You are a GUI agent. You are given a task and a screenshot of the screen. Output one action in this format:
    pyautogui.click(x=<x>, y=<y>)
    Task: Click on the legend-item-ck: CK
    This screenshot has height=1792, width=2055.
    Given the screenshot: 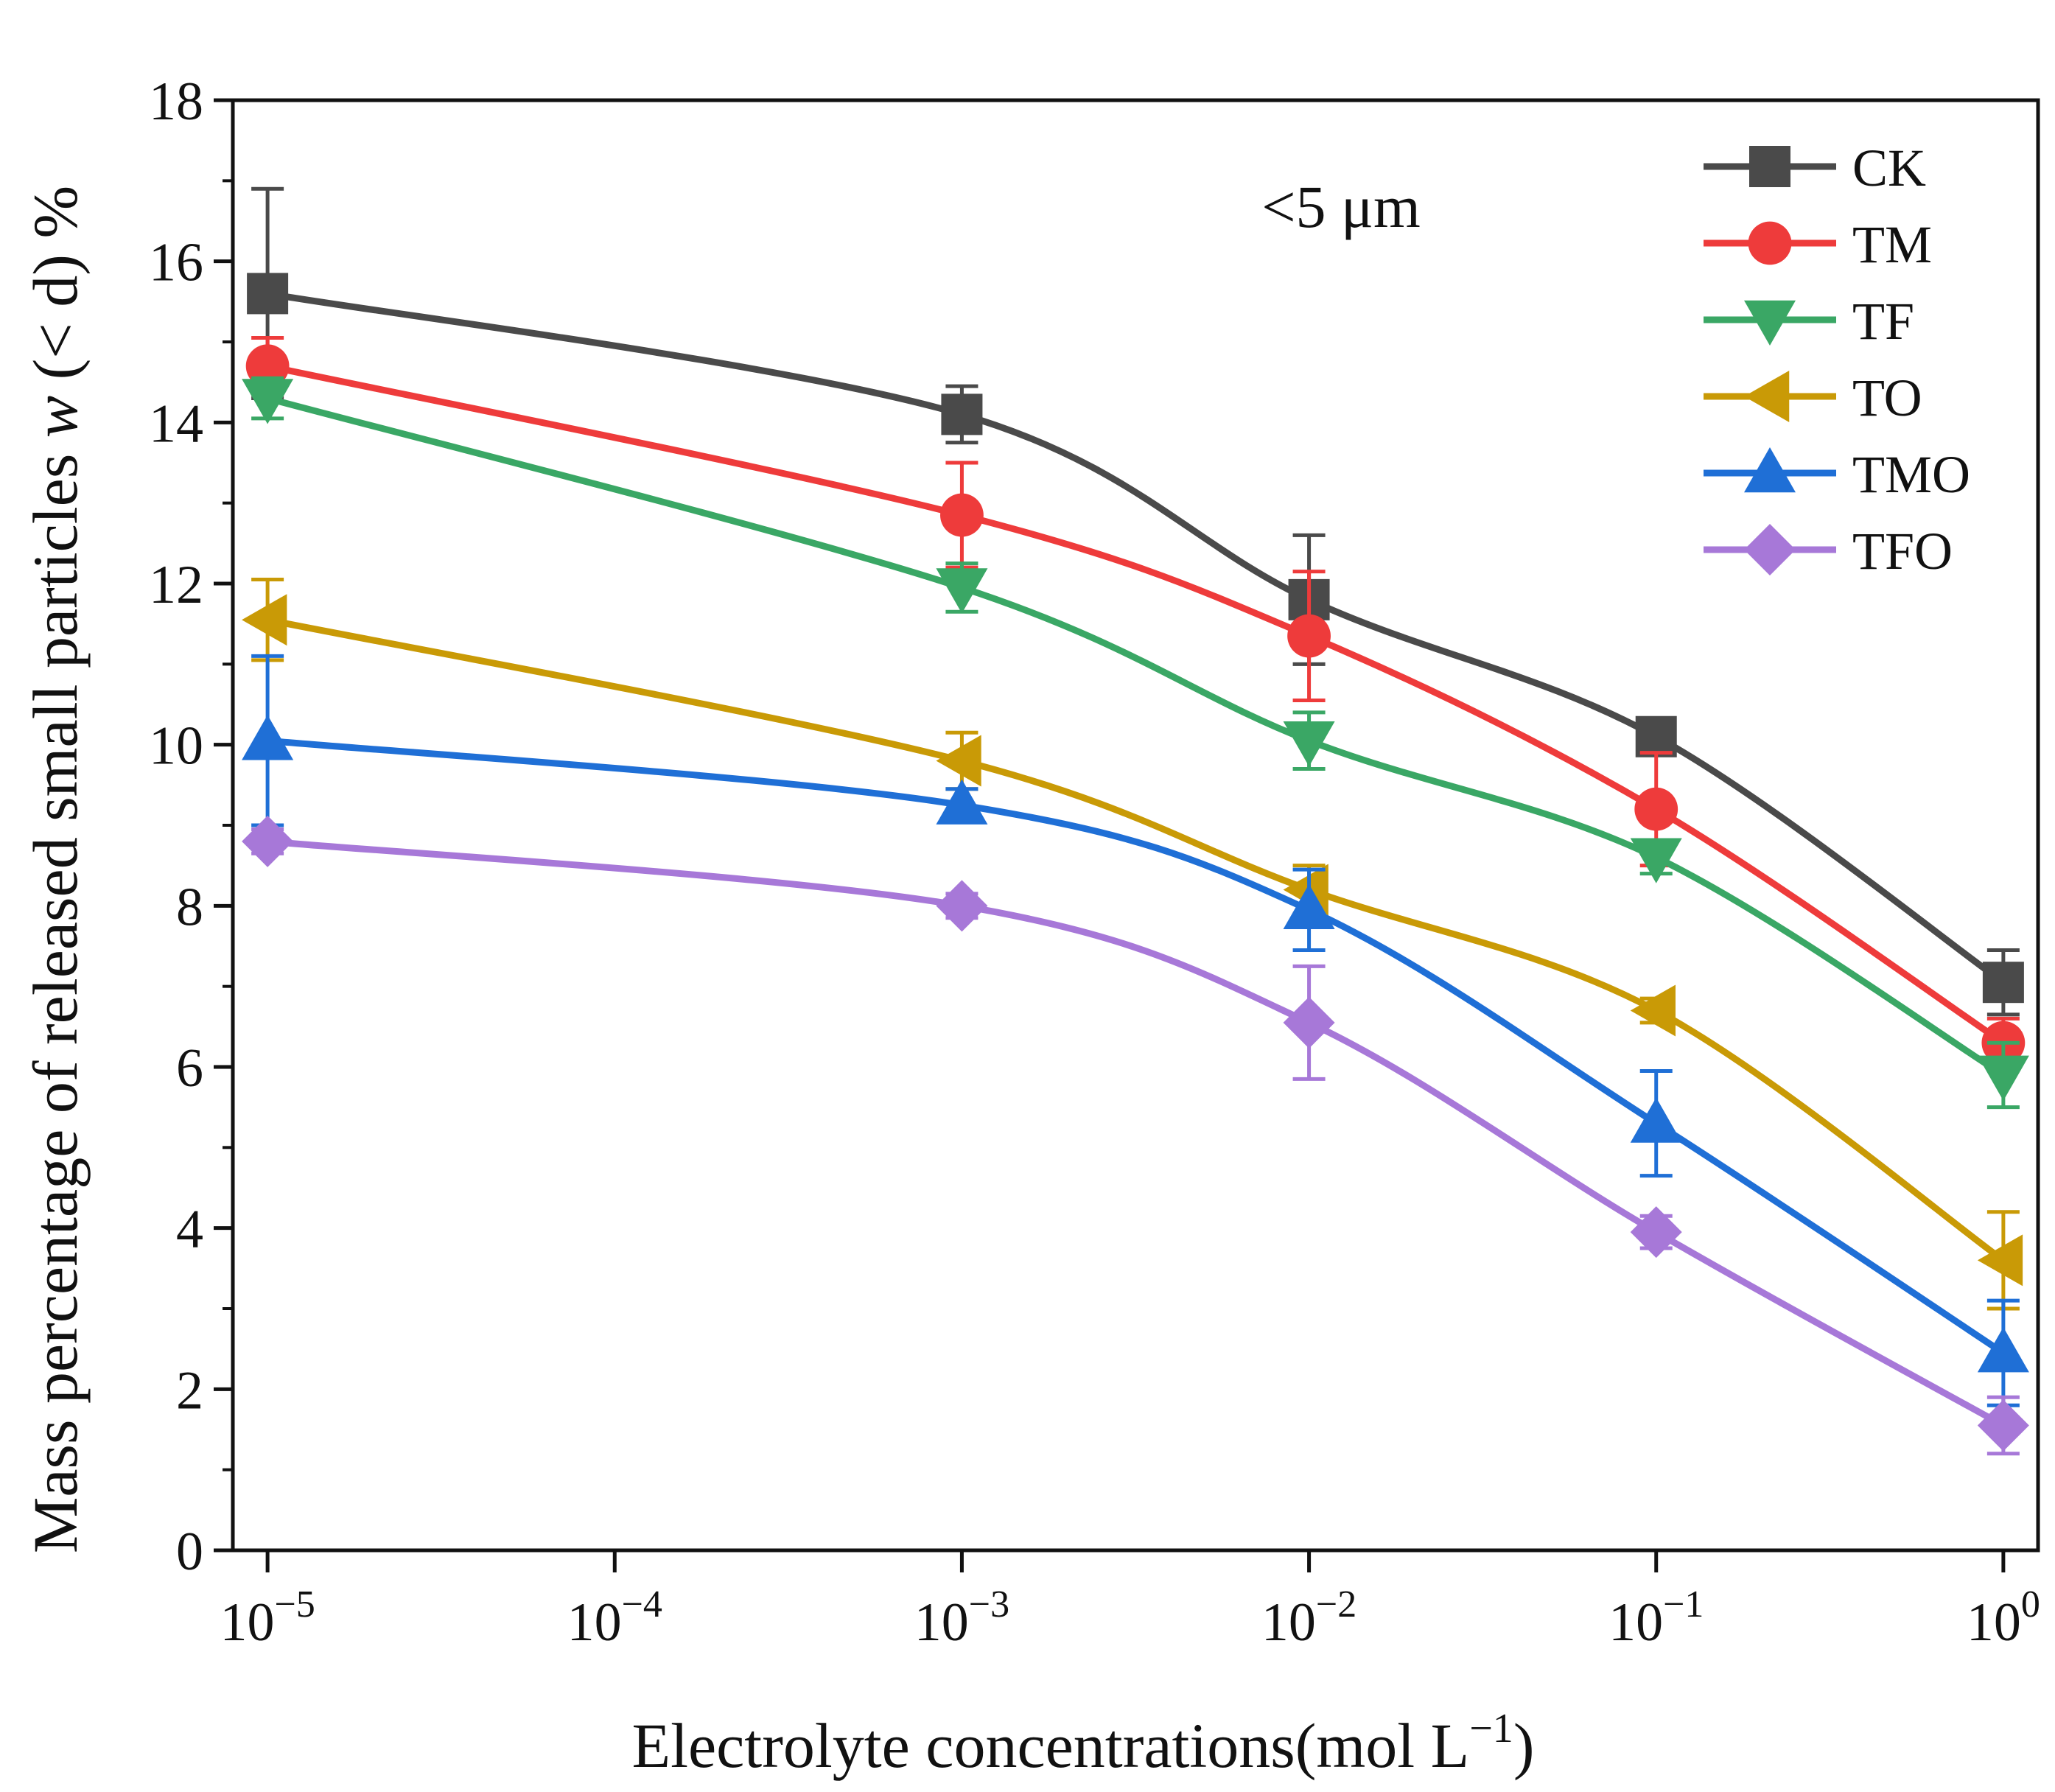 What is the action you would take?
    pyautogui.click(x=1815, y=168)
    